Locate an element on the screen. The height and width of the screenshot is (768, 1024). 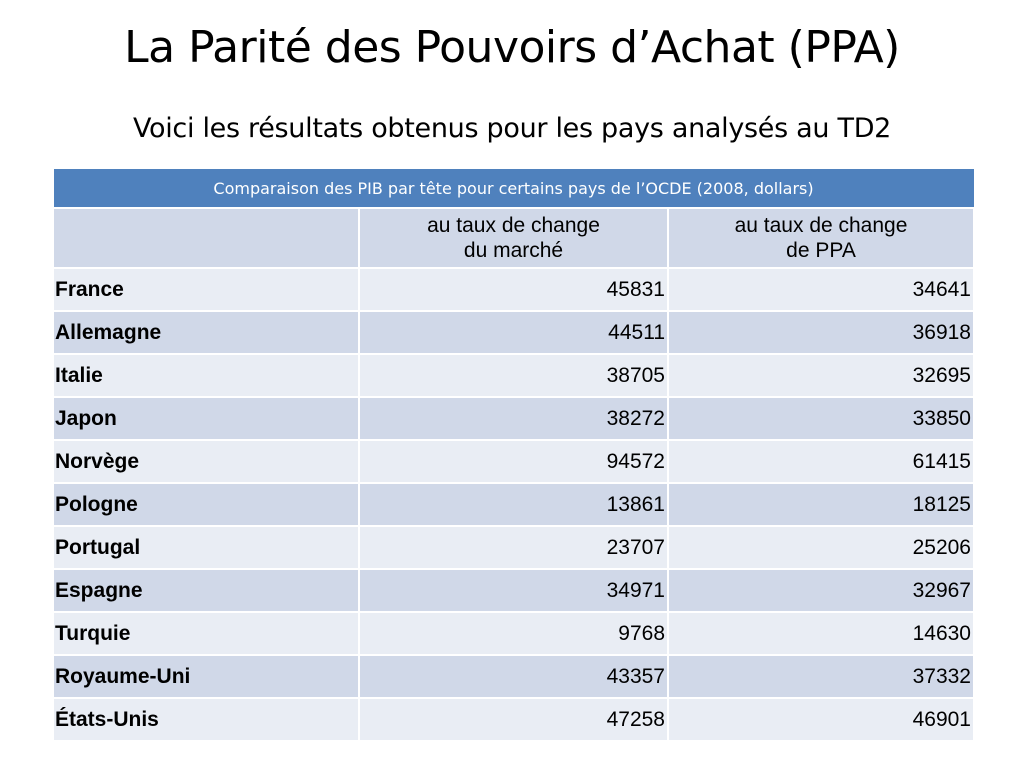
table-row: Royaume-Uni 43357 37332 is located at coordinates (513, 676).